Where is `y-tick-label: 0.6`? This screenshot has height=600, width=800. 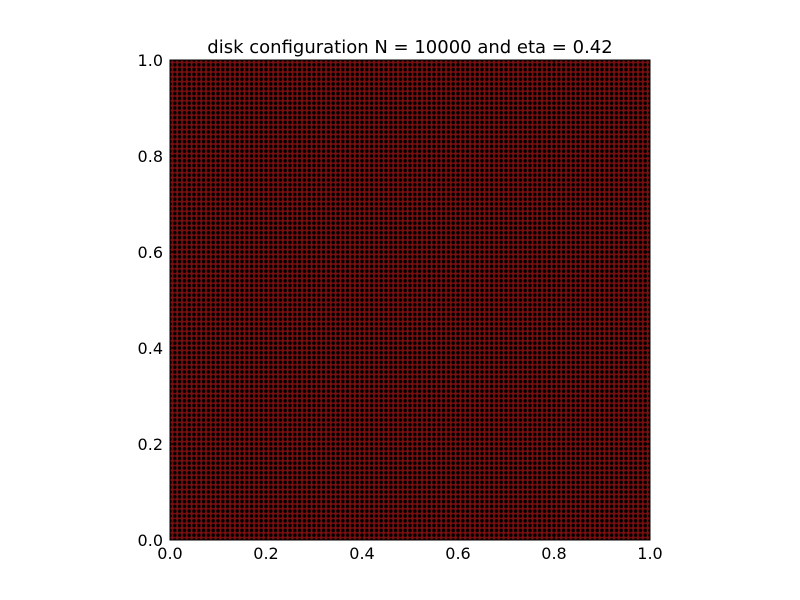
y-tick-label: 0.6 is located at coordinates (150, 252).